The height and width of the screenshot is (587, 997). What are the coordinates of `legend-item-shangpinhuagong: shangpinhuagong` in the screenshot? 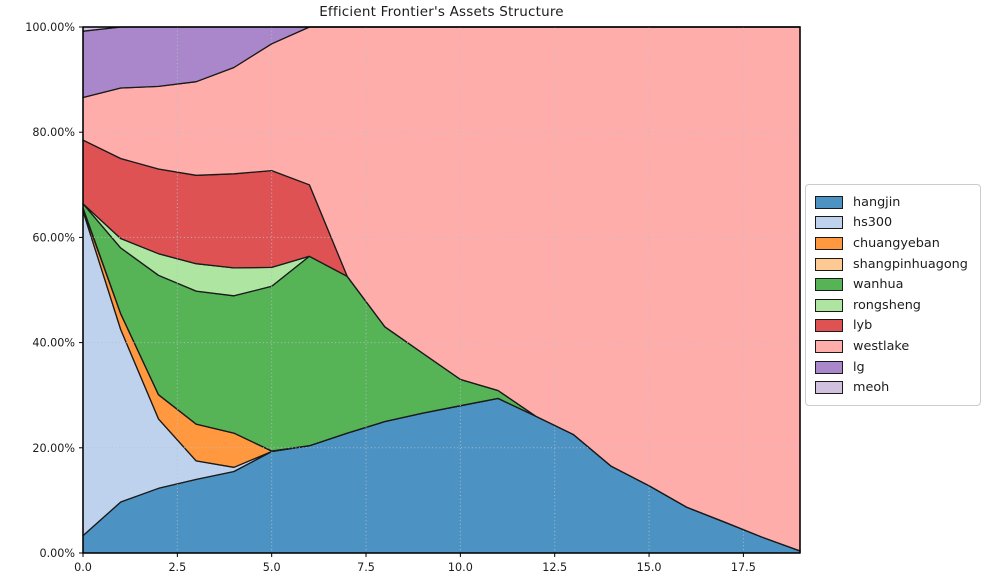 It's located at (891, 264).